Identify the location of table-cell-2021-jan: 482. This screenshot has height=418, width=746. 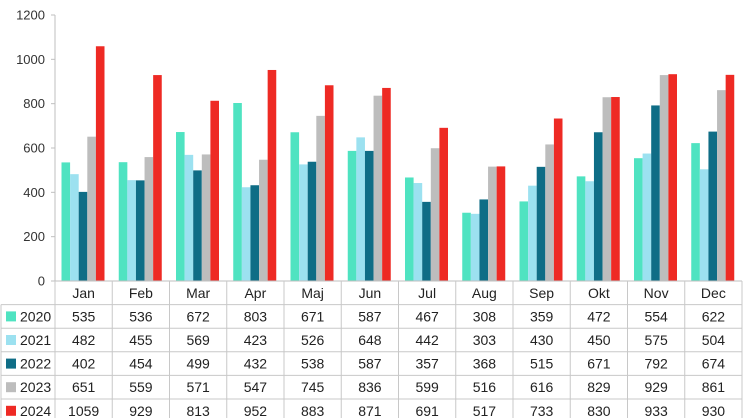
(84, 340).